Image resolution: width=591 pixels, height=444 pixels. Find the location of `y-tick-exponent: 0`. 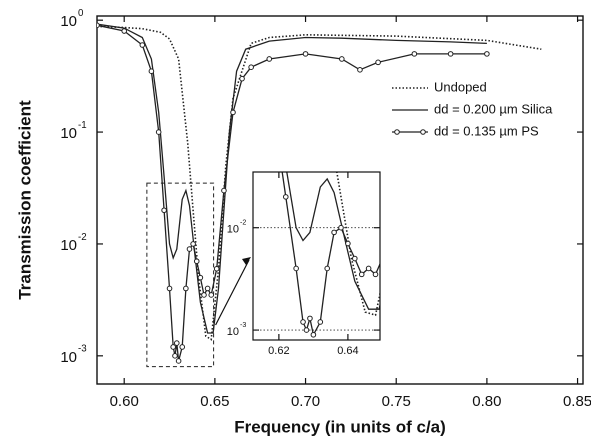

y-tick-exponent: 0 is located at coordinates (81, 13).